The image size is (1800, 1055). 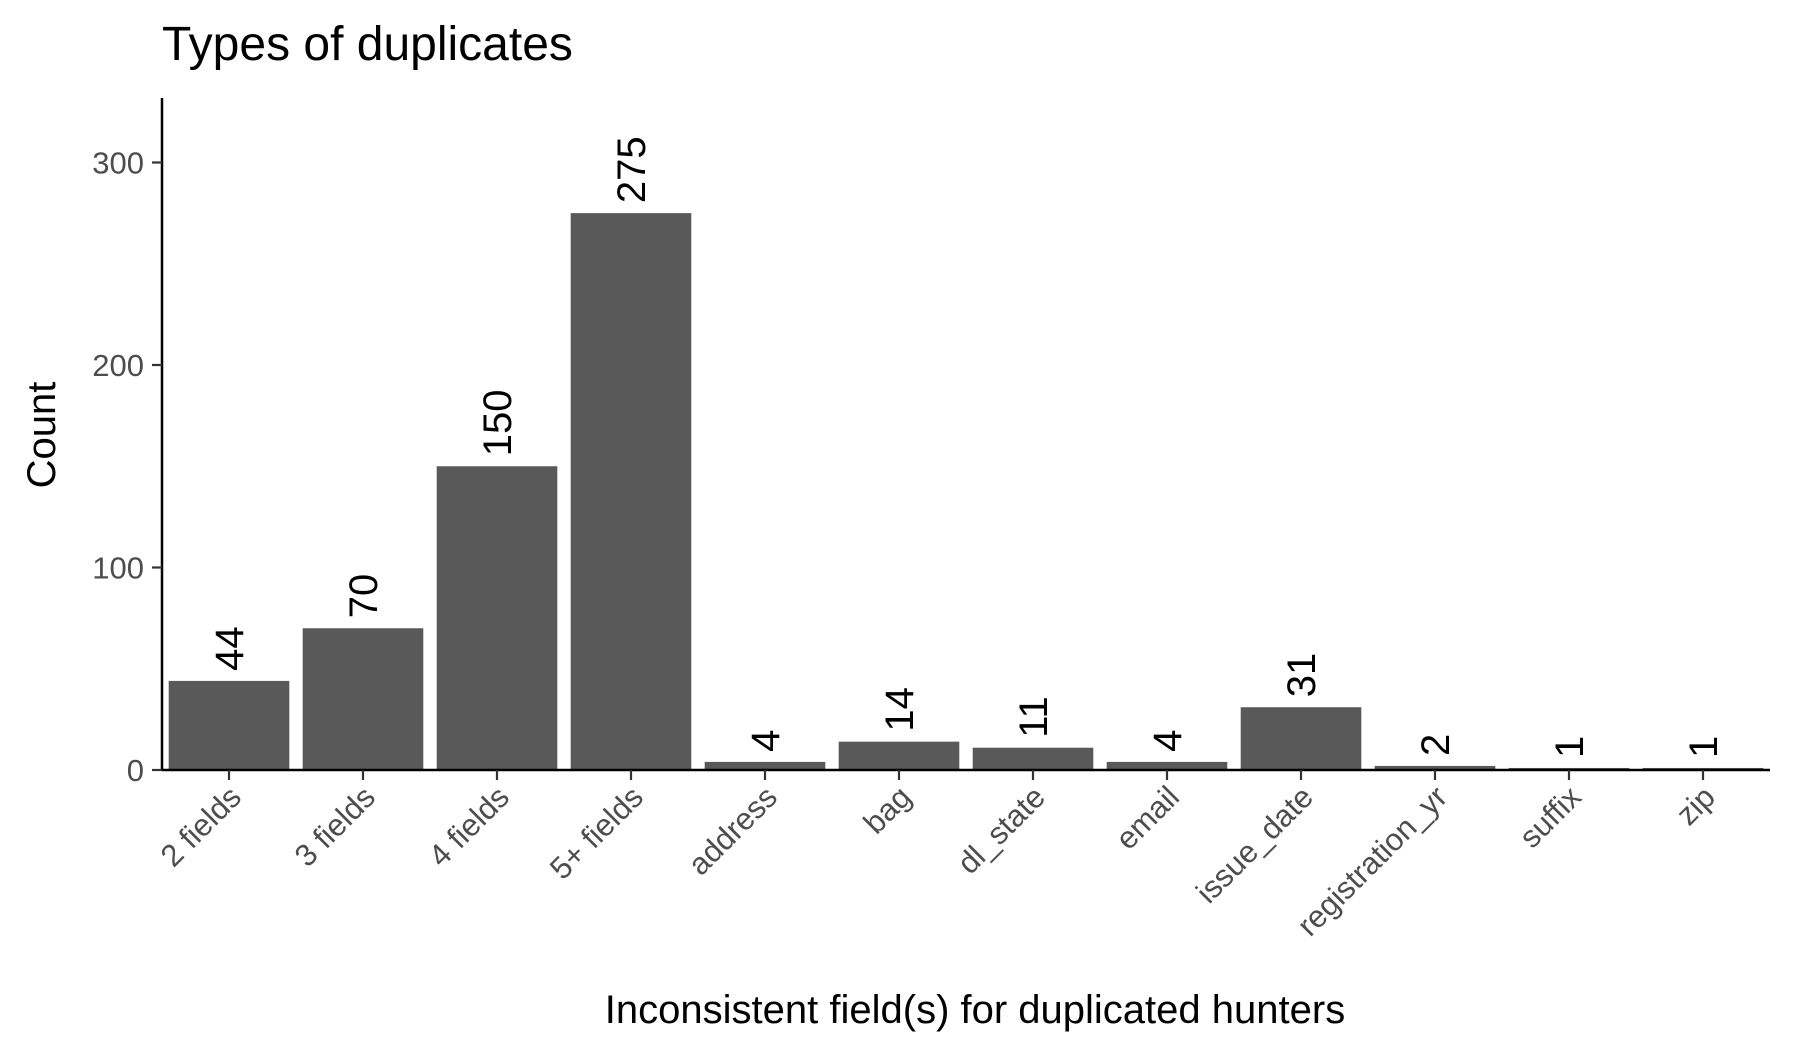 What do you see at coordinates (229, 725) in the screenshot?
I see `bar-2-fields` at bounding box center [229, 725].